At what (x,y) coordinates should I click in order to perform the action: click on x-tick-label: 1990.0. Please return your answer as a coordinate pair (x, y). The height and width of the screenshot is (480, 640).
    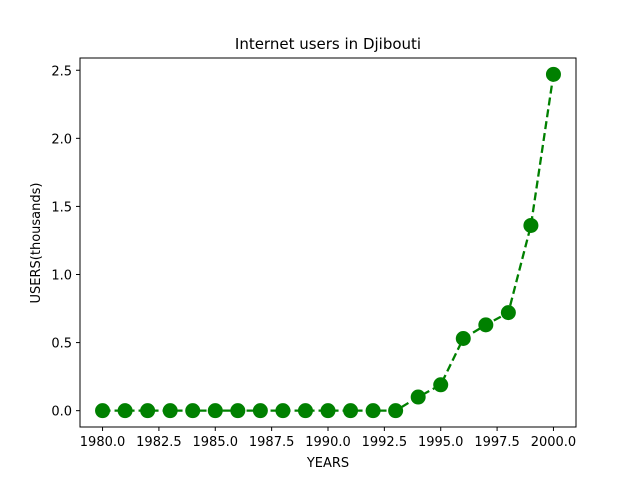
    Looking at the image, I should click on (328, 442).